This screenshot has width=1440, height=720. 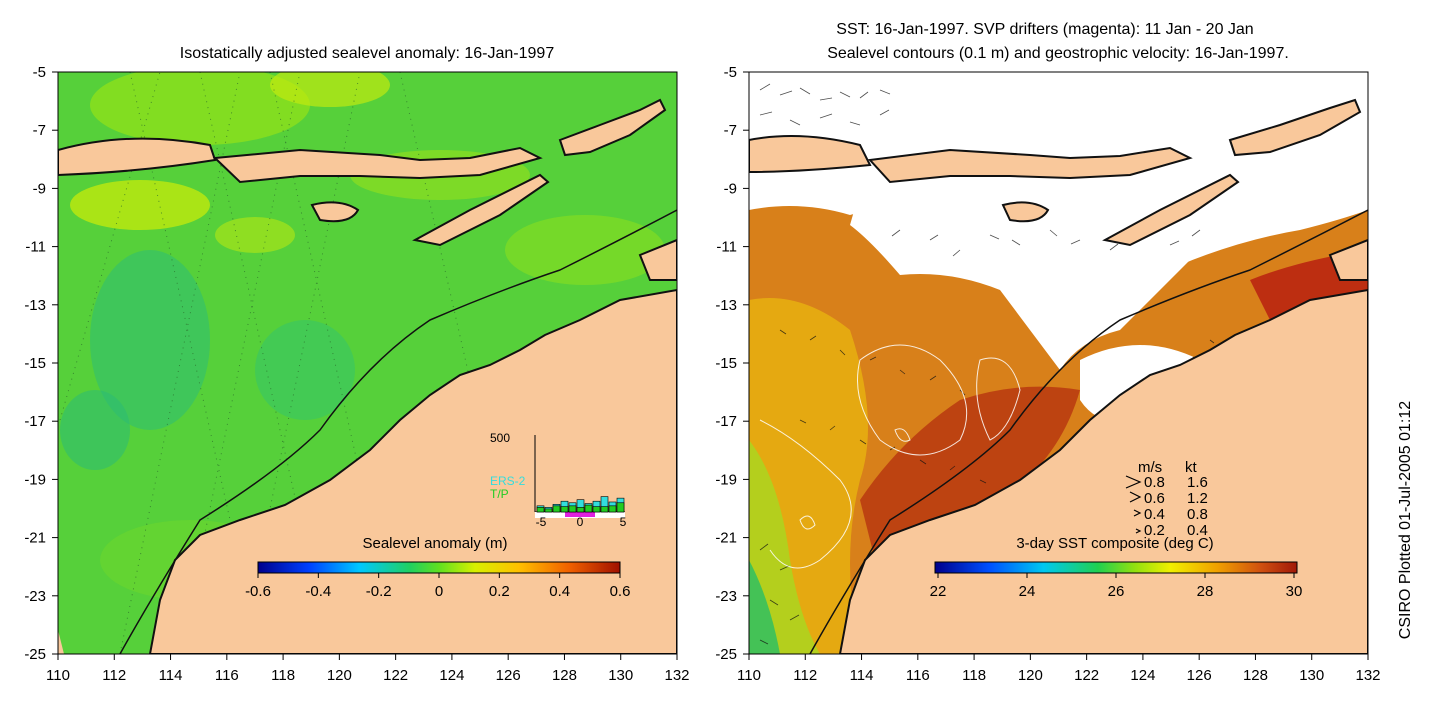 I want to click on inset-drifter-window, so click(x=580, y=514).